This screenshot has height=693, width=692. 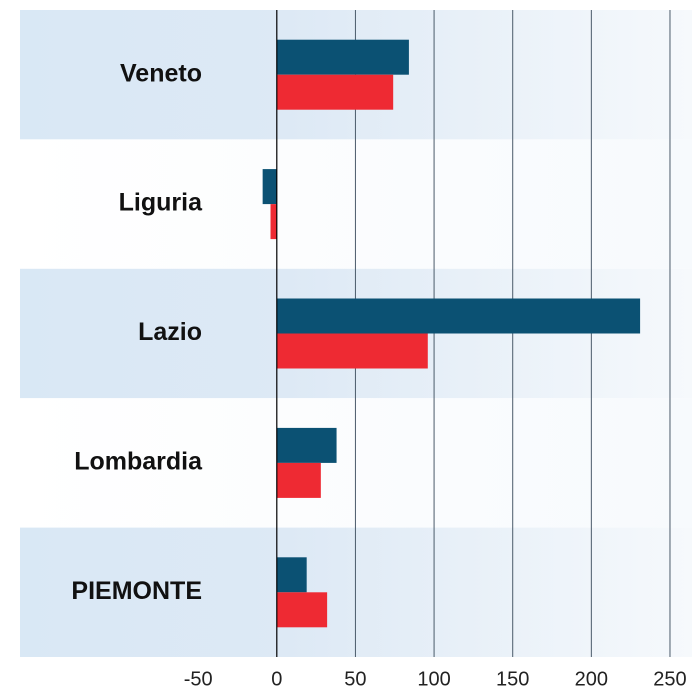 What do you see at coordinates (198, 679) in the screenshot?
I see `x-tick-label: -50` at bounding box center [198, 679].